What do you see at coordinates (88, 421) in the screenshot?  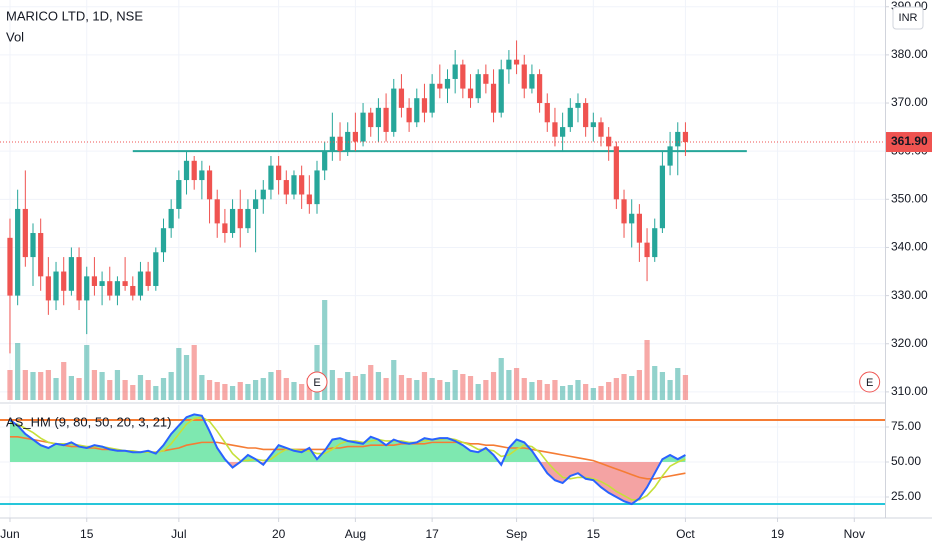 I see `indicator-title: AS_HM (9, 80, 50, 20, 3, 21)` at bounding box center [88, 421].